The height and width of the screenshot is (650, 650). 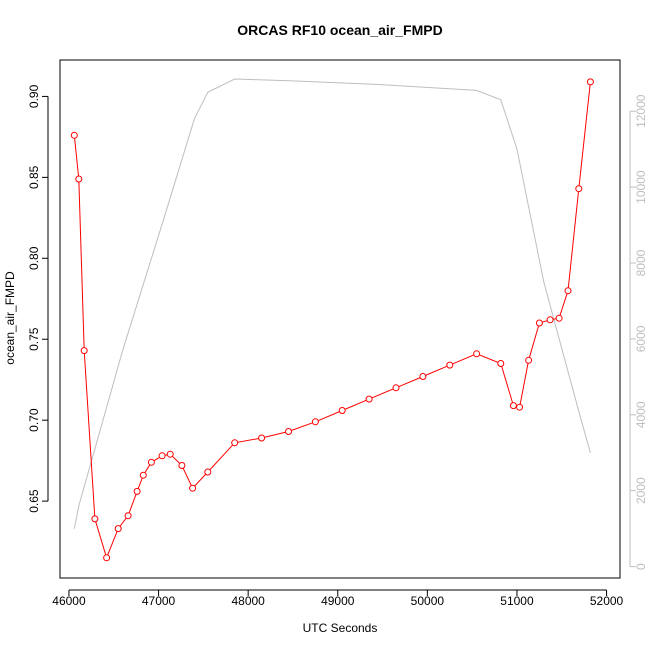 I want to click on y2-tick-label: 6000, so click(x=641, y=338).